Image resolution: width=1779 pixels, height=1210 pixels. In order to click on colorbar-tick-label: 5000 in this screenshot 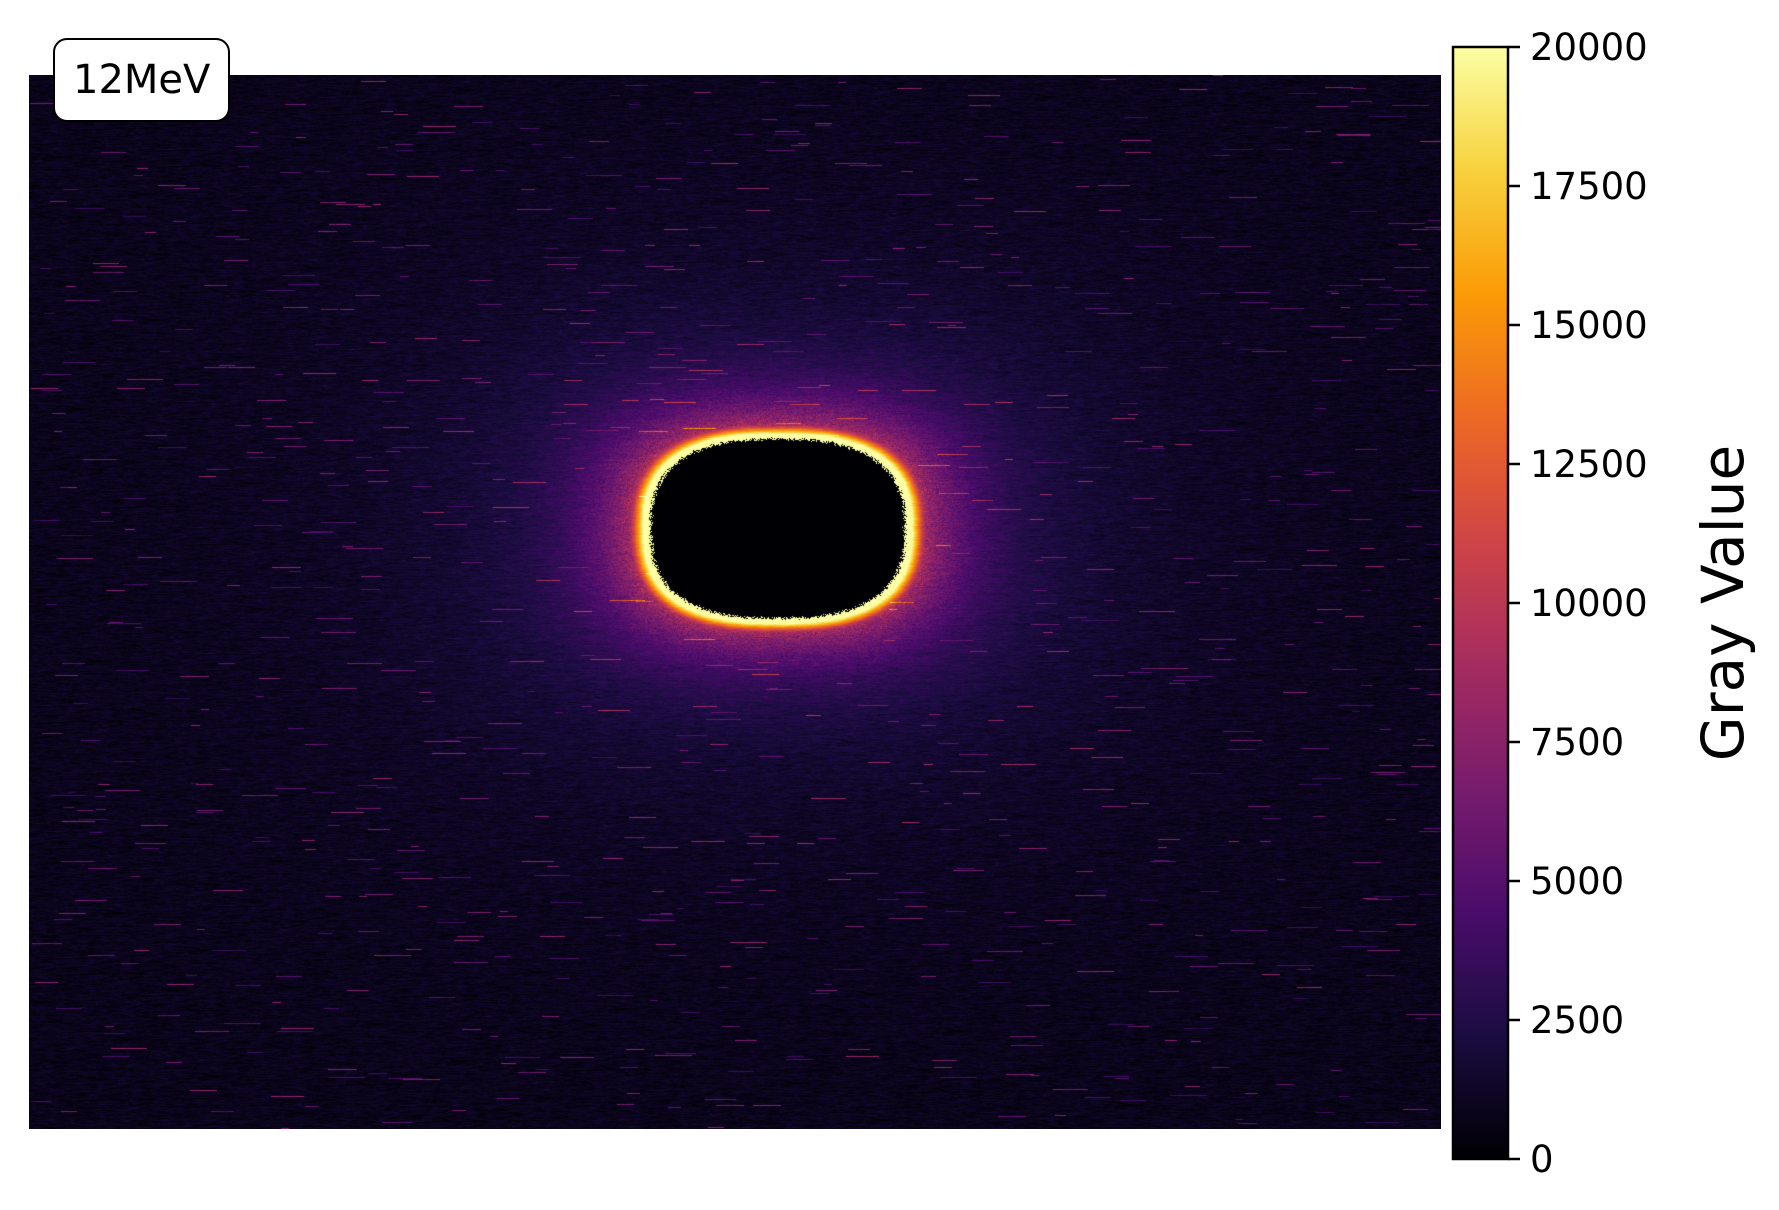, I will do `click(1577, 881)`.